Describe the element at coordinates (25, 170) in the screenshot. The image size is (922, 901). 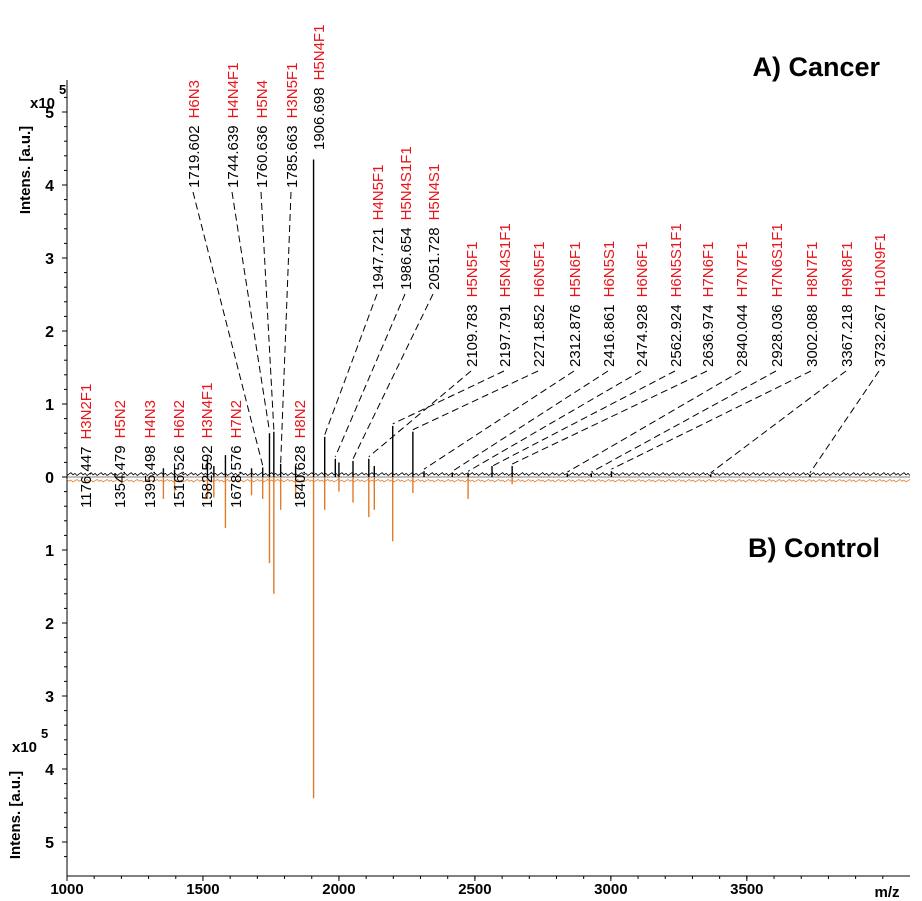
I see `top-y-axis-label: Intens. [a.u.]` at that location.